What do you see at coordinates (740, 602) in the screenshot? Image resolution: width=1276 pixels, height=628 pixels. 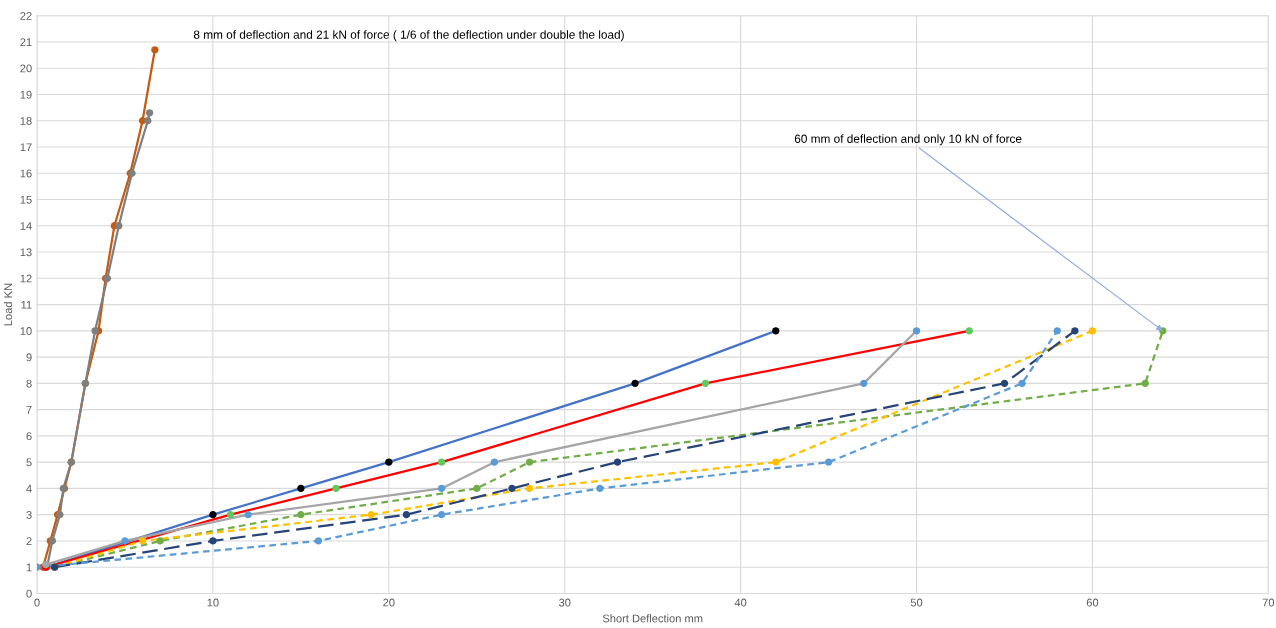 I see `x-tick-label: 40` at bounding box center [740, 602].